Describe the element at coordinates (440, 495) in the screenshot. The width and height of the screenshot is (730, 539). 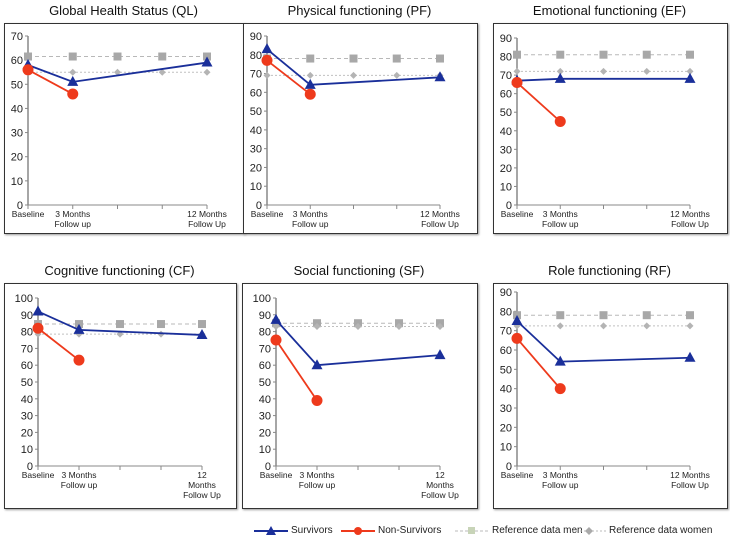
I see `x-tick-label-line: Follow Up` at that location.